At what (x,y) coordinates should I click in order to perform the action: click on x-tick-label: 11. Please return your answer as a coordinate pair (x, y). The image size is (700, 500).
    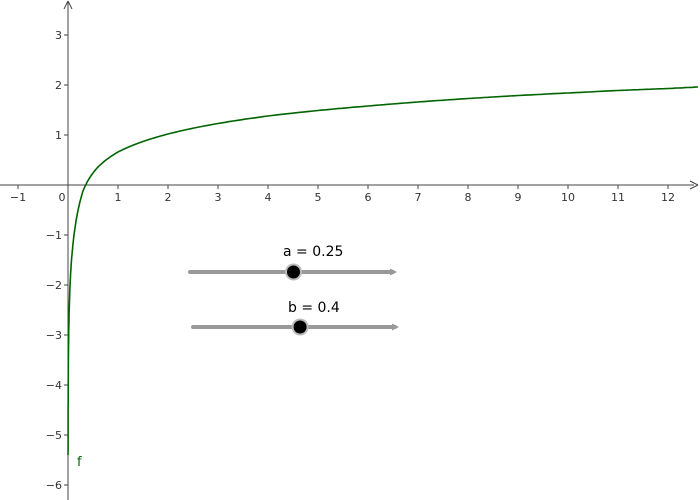
    Looking at the image, I should click on (618, 197).